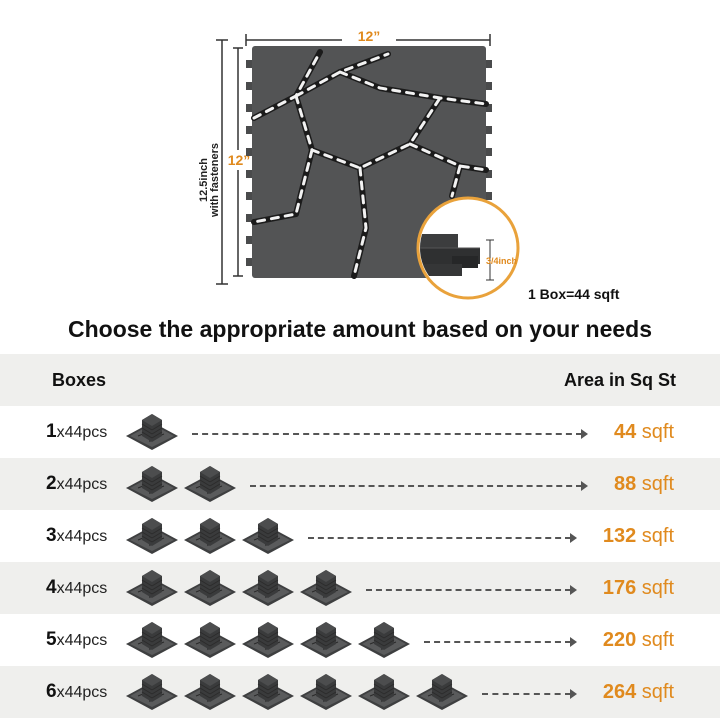 This screenshot has width=720, height=720. I want to click on table-row: 6x44pcs, so click(360, 692).